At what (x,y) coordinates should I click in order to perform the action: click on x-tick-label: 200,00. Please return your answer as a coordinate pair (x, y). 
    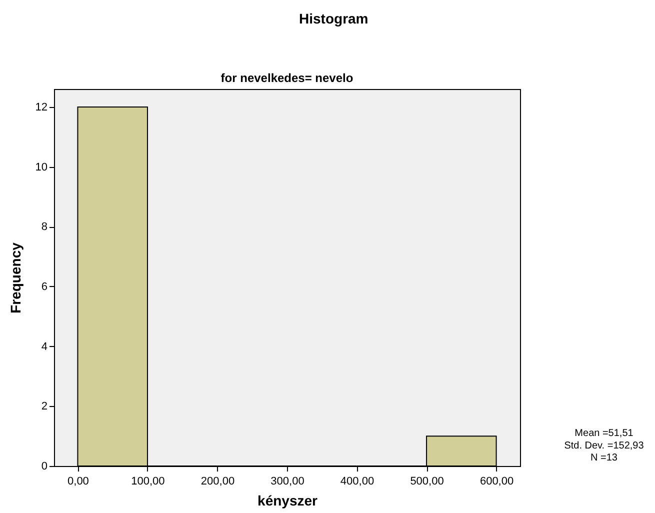
    Looking at the image, I should click on (217, 482).